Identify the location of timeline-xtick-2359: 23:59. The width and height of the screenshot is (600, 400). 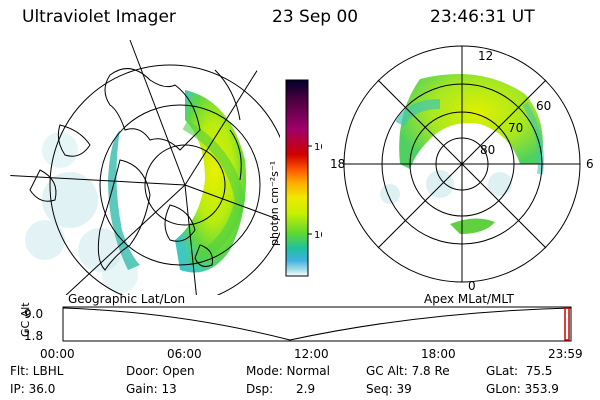
(565, 354).